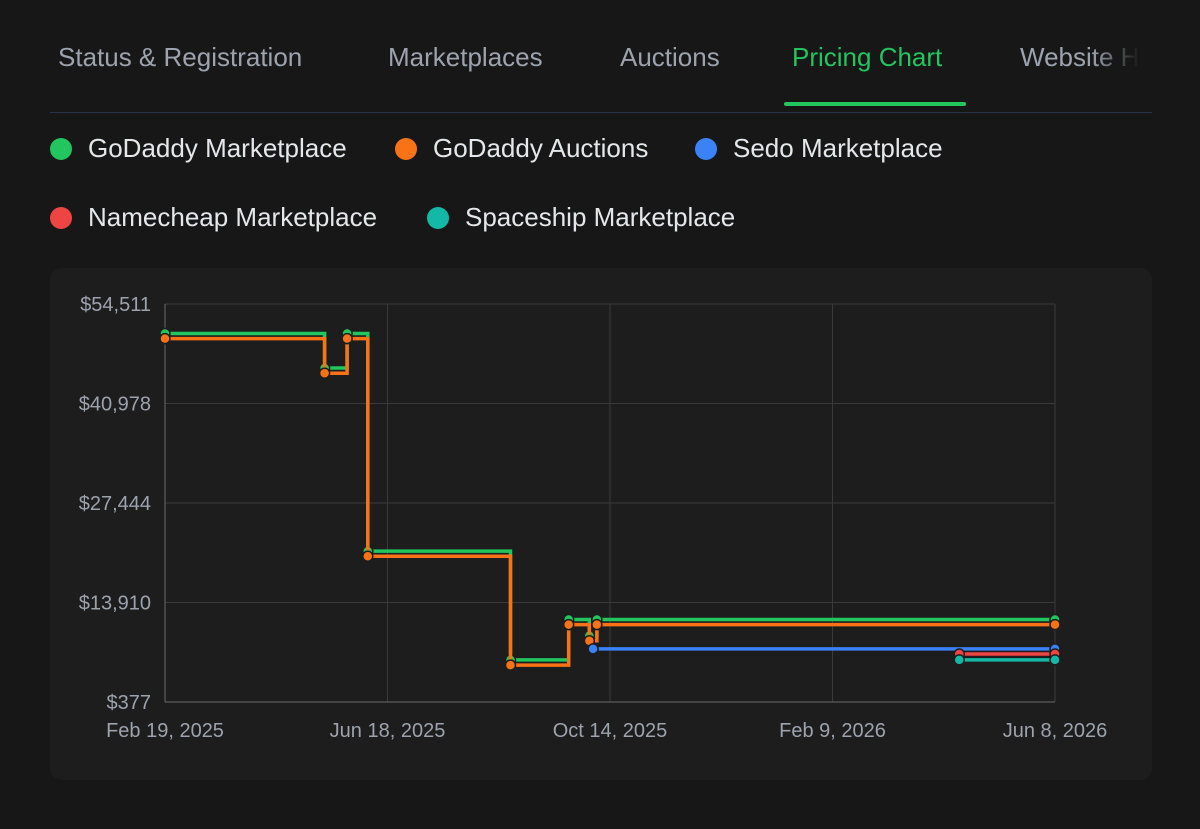 This screenshot has height=829, width=1200. What do you see at coordinates (115, 305) in the screenshot?
I see `y-tick-label: $54,511` at bounding box center [115, 305].